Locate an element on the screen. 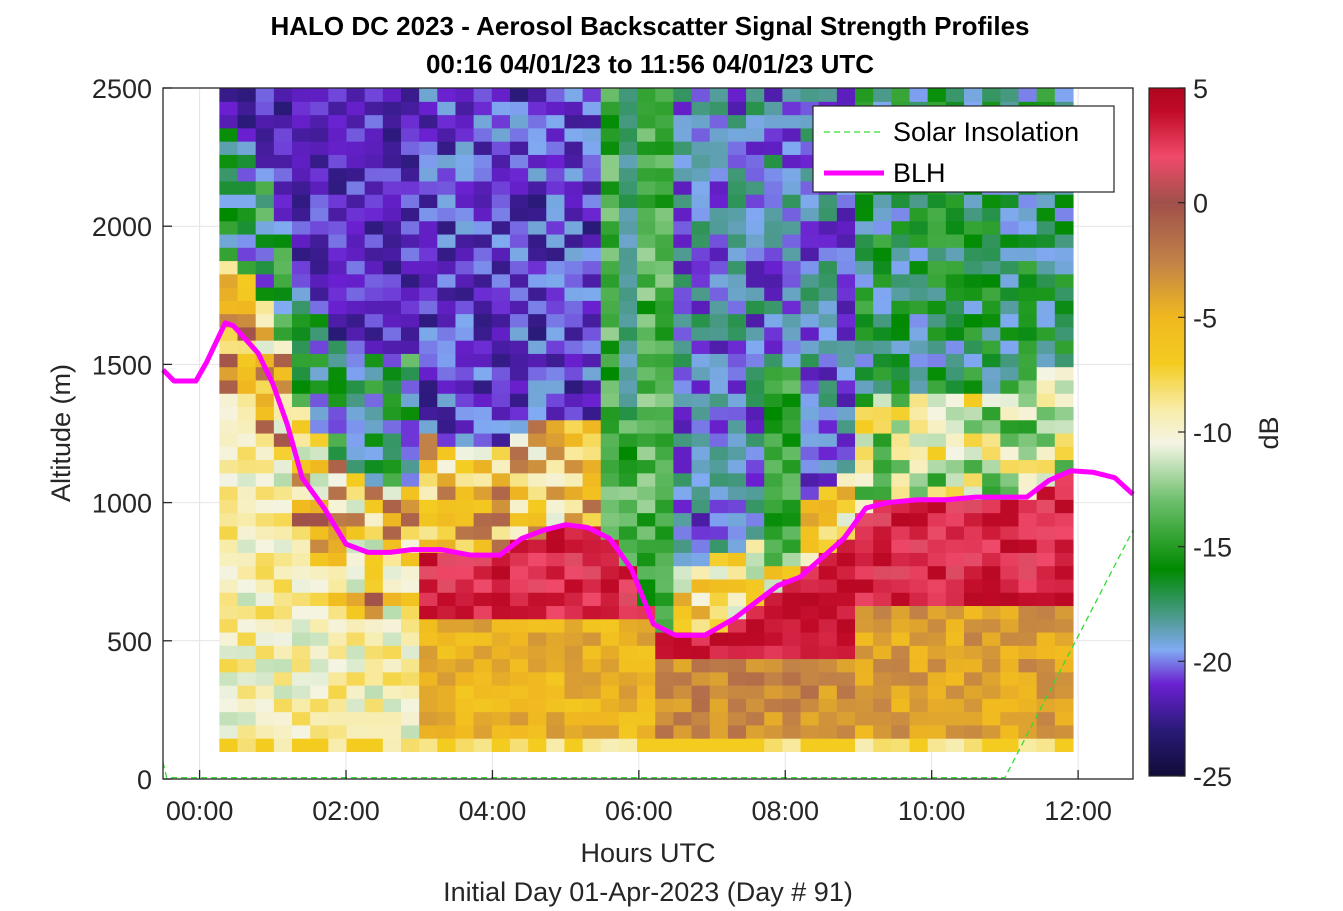  x-ticks: 00:00 02:00 04:00 06:00 08:00 10:00 12:00 is located at coordinates (639, 798).